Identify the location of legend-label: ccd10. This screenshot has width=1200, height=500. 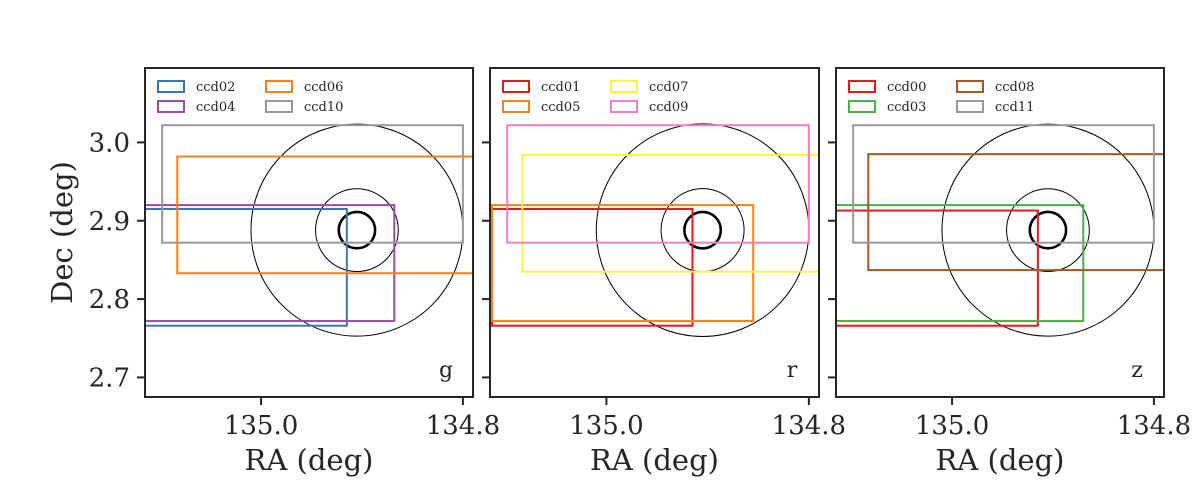
(323, 107).